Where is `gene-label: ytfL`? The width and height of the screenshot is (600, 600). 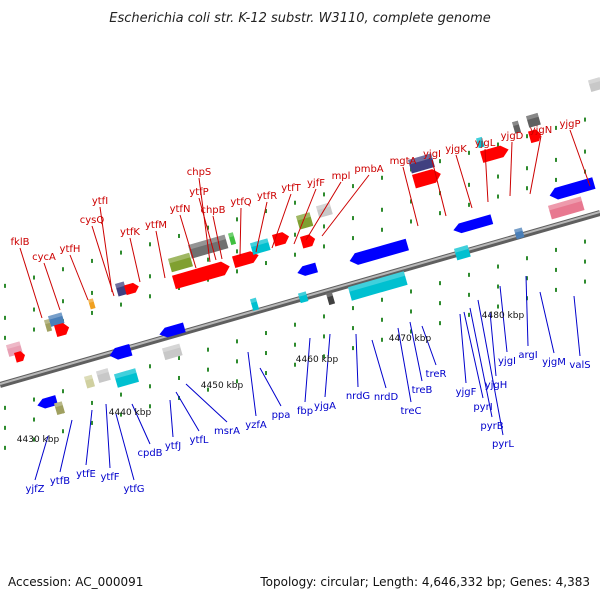 gene-label: ytfL is located at coordinates (199, 440).